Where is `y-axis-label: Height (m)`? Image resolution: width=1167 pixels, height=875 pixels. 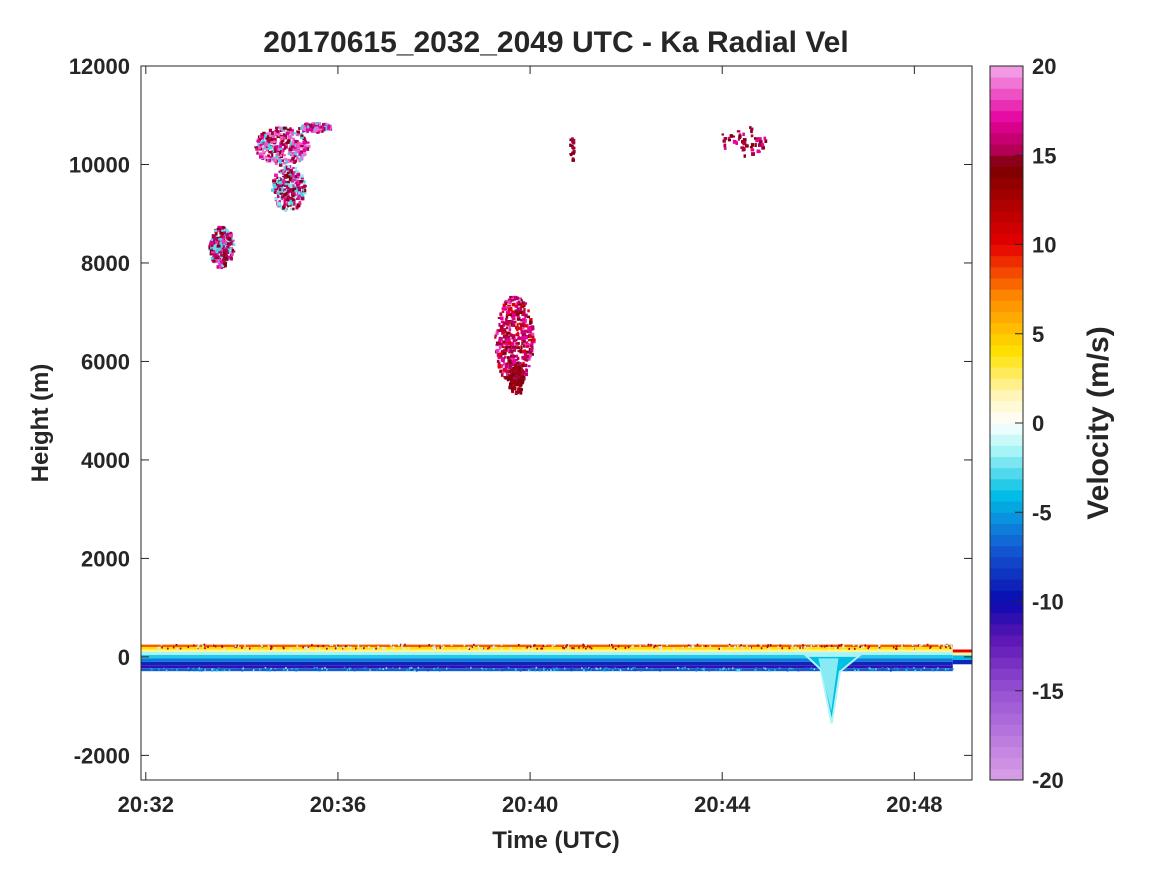
y-axis-label: Height (m) is located at coordinates (40, 423).